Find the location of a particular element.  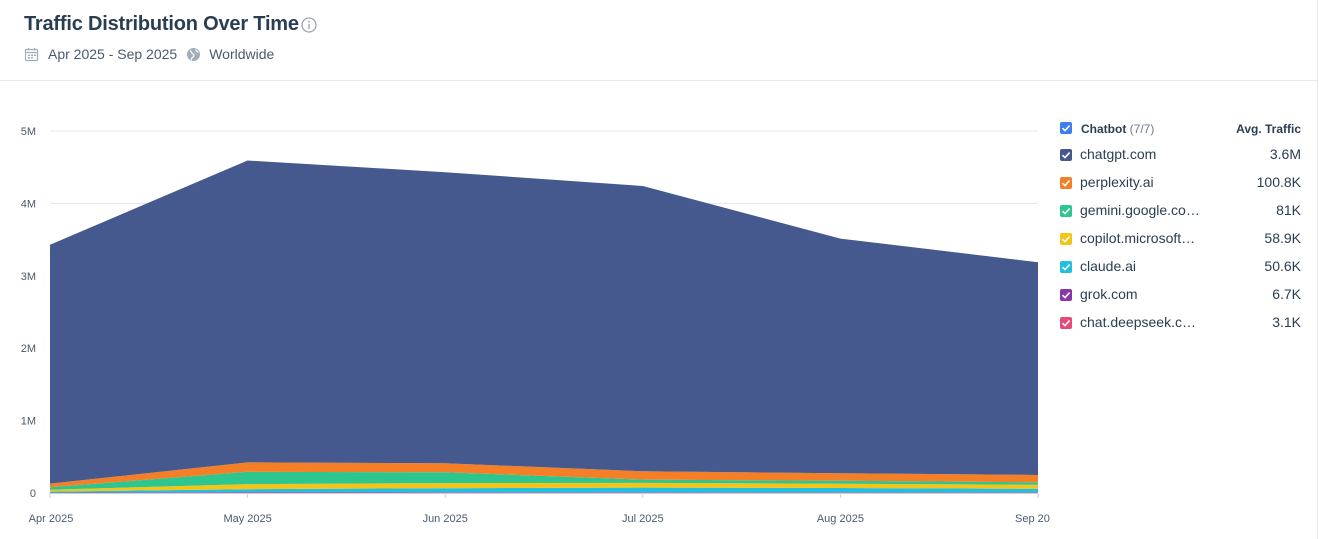

y-tick-label: 3M is located at coordinates (28, 277).